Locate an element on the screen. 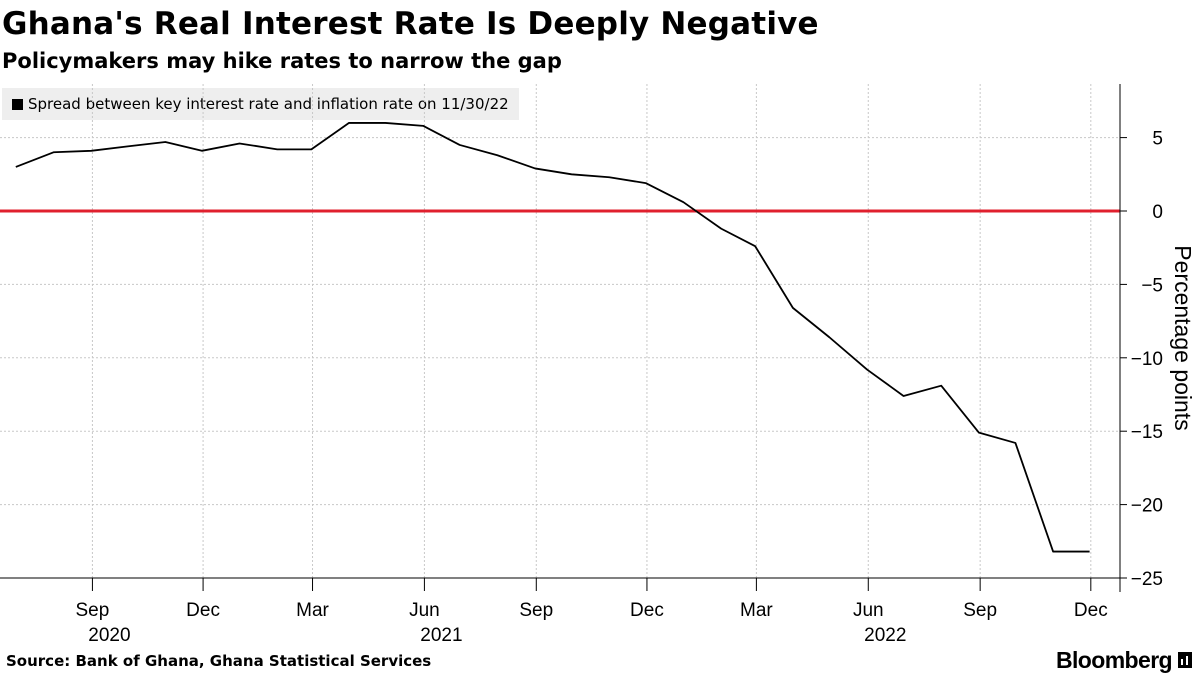 The height and width of the screenshot is (675, 1200). legend-swatch-icon is located at coordinates (17, 104).